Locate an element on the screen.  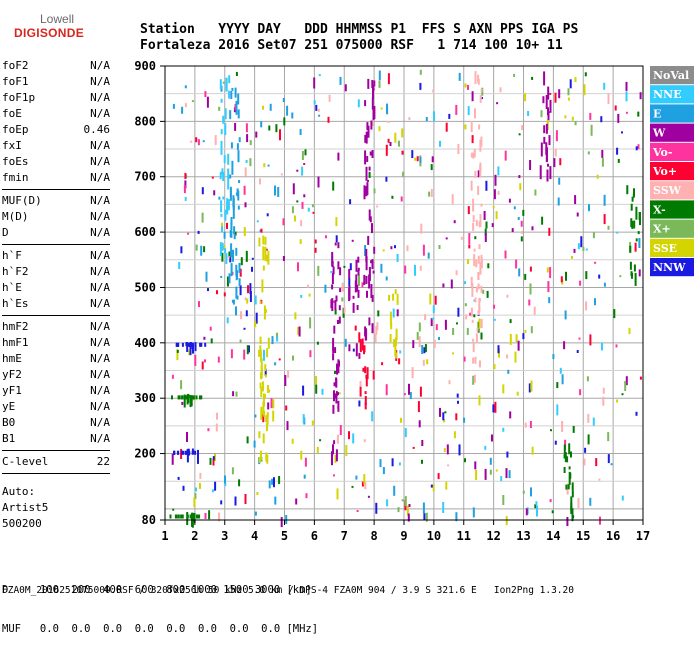
legend-label: SSW is located at coordinates (667, 190).